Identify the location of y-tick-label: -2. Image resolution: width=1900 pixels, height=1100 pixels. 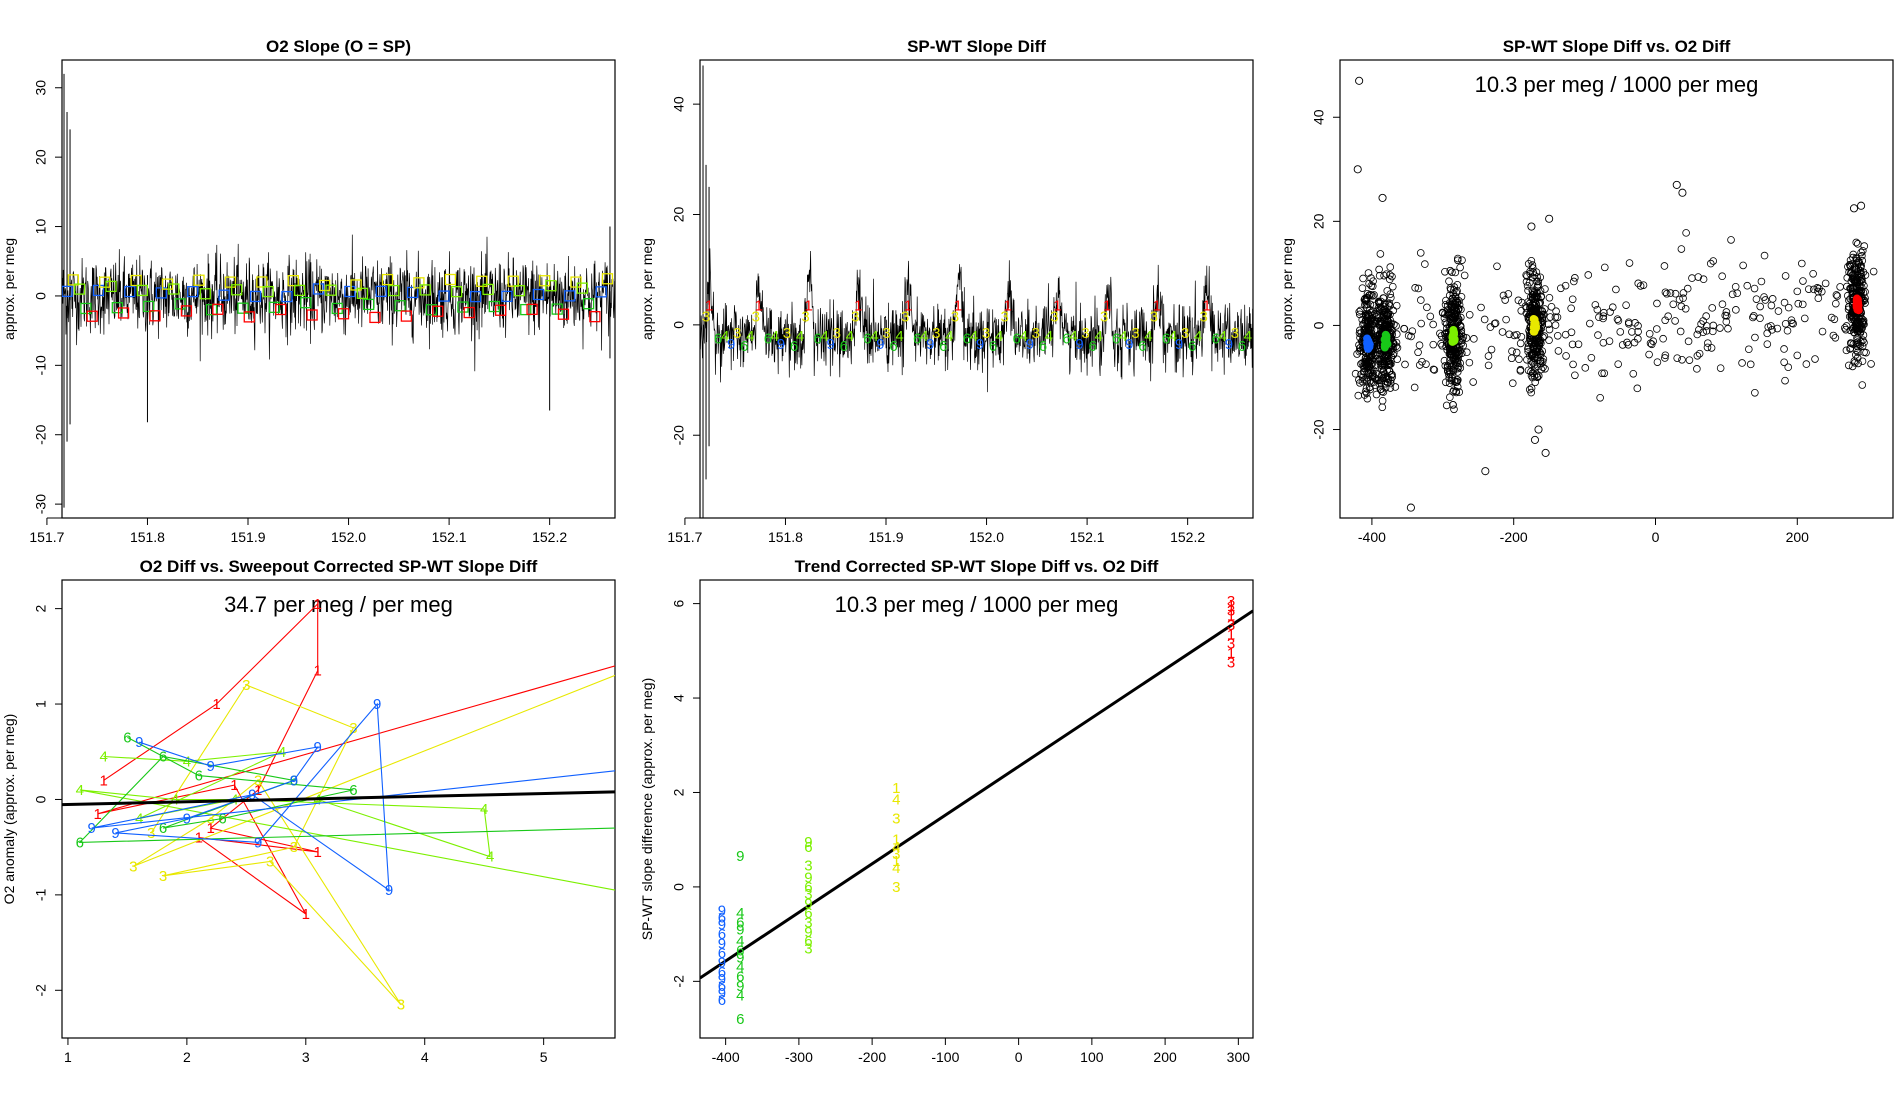
(679, 981).